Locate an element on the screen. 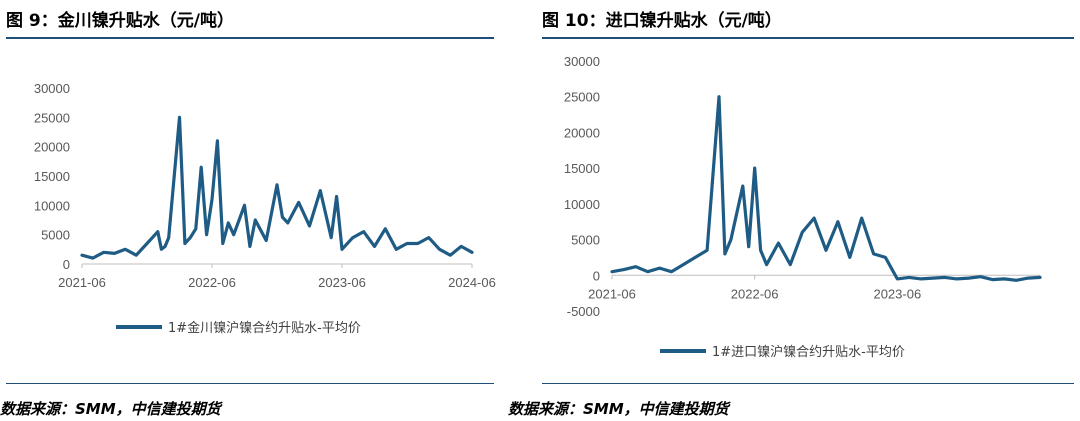  y-tick-label: -5000 is located at coordinates (583, 311).